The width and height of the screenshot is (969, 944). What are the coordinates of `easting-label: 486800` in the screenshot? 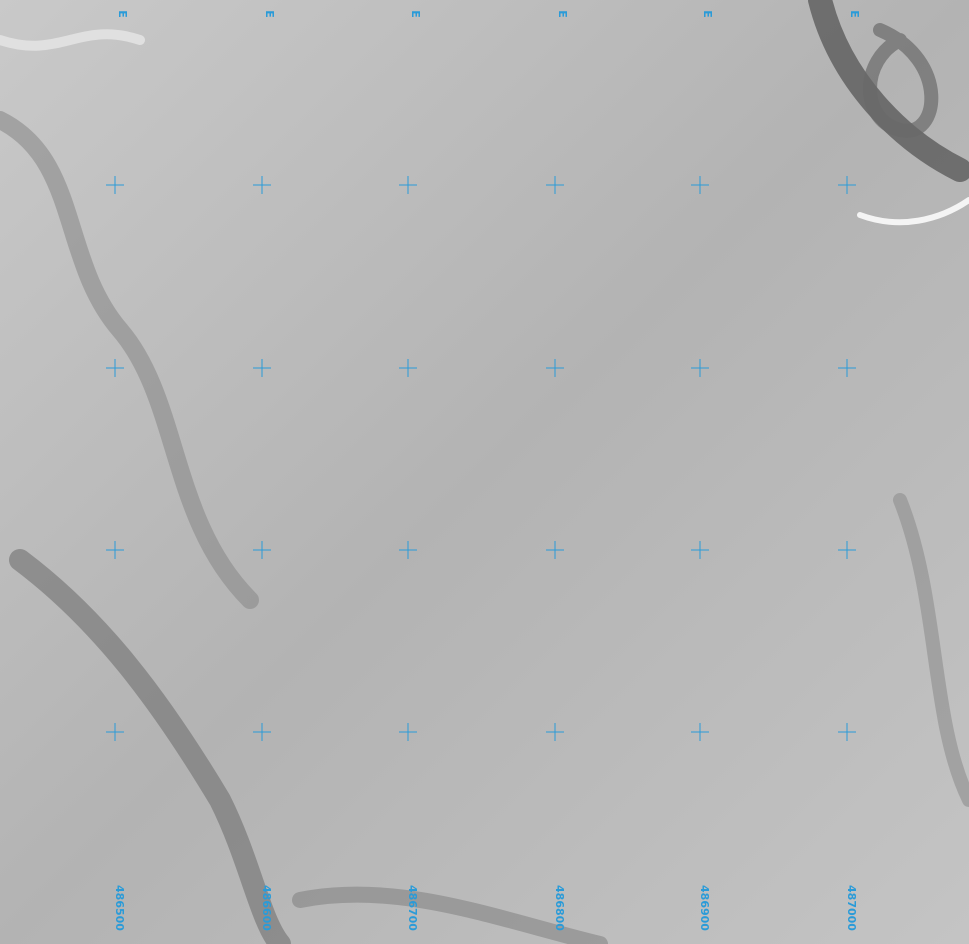 It's located at (559, 908).